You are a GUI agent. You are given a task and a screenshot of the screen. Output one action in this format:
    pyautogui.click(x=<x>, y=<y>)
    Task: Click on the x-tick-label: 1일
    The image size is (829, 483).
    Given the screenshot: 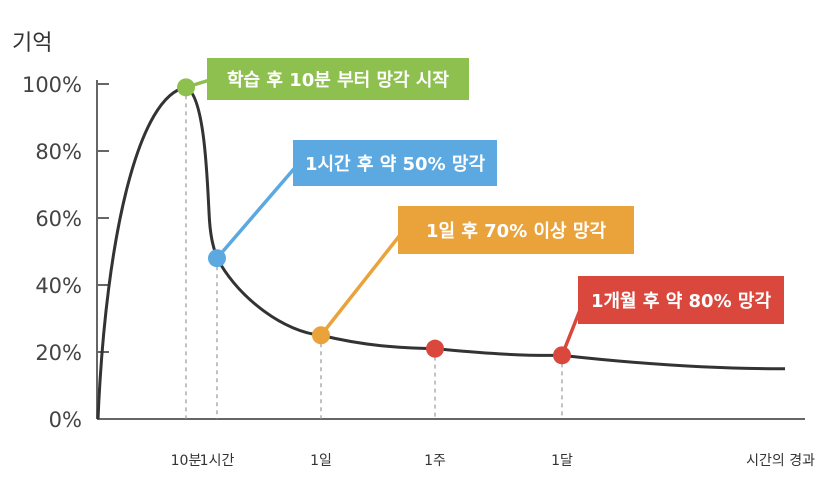 What is the action you would take?
    pyautogui.click(x=321, y=461)
    